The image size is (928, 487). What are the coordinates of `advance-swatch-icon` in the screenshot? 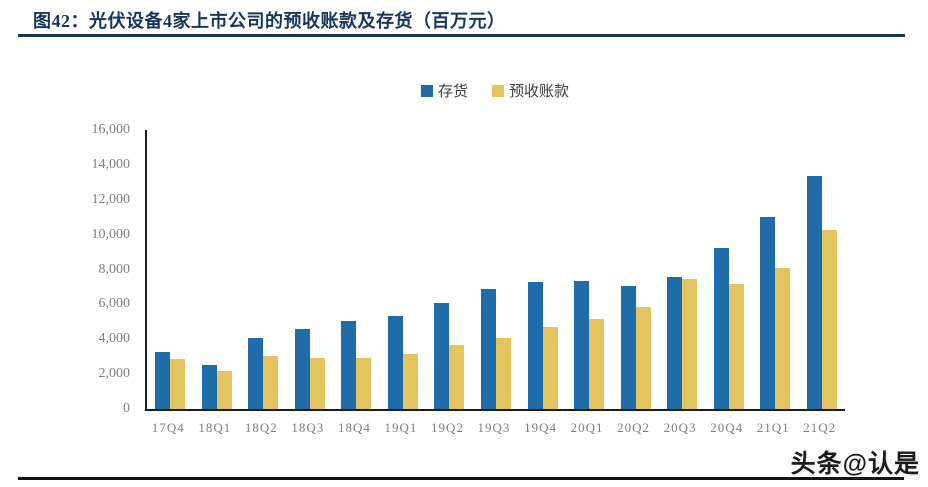 It's located at (498, 90).